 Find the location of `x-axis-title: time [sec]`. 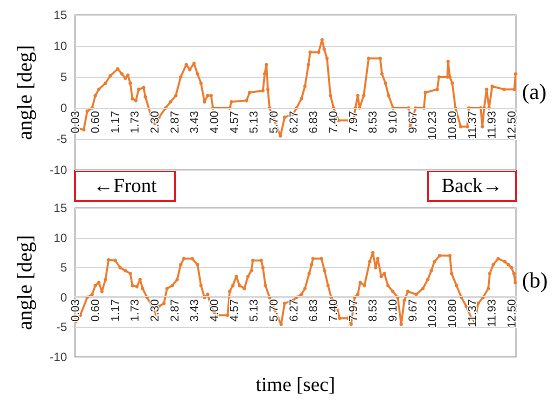

x-axis-title: time [sec] is located at coordinates (296, 385).